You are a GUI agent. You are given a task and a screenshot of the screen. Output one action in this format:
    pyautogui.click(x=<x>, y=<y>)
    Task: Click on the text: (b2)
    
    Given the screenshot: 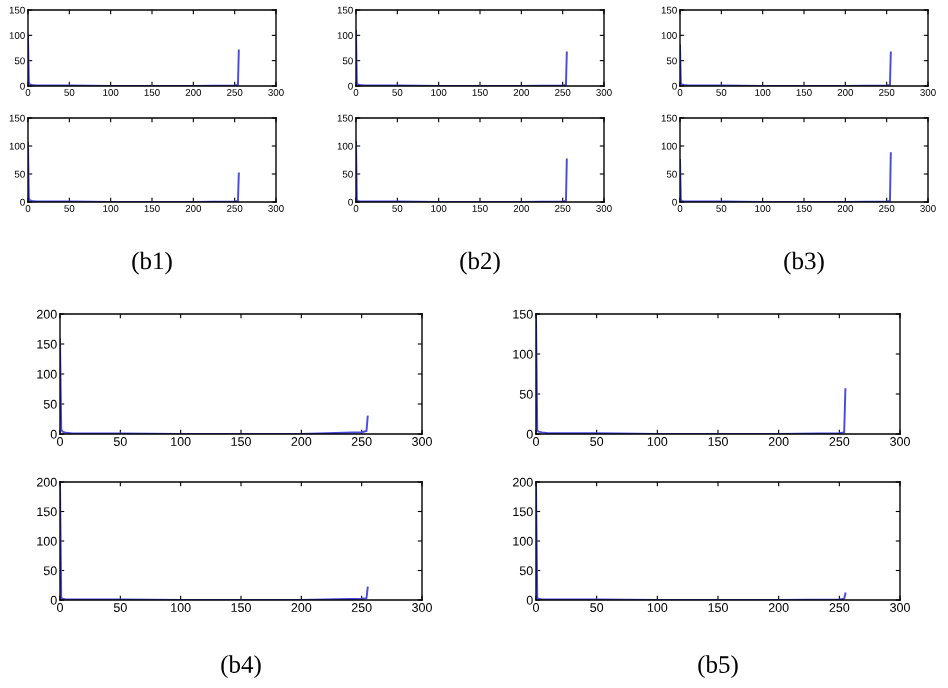 What is the action you would take?
    pyautogui.click(x=480, y=263)
    